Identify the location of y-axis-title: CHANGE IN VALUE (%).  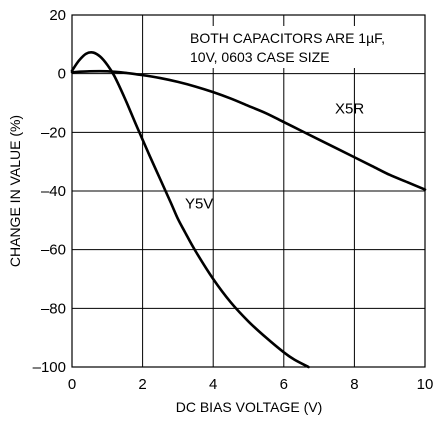
(15, 191).